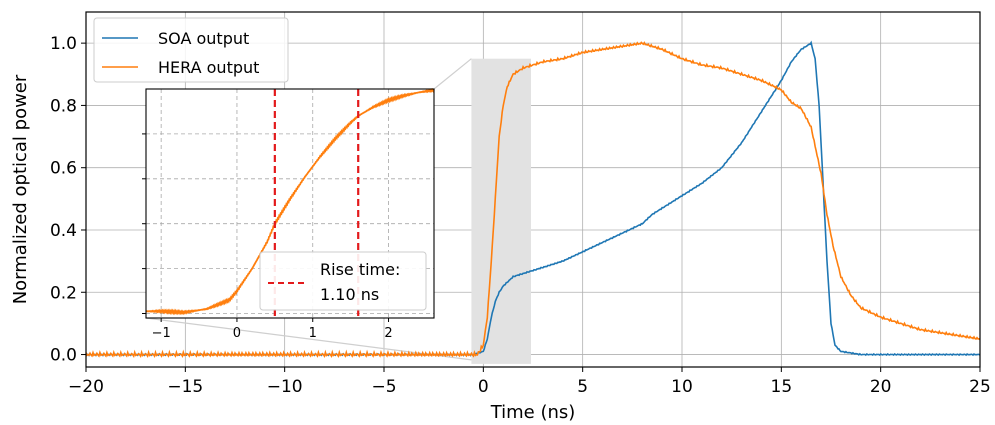 The height and width of the screenshot is (425, 995). I want to click on x-tick-label: 10, so click(682, 387).